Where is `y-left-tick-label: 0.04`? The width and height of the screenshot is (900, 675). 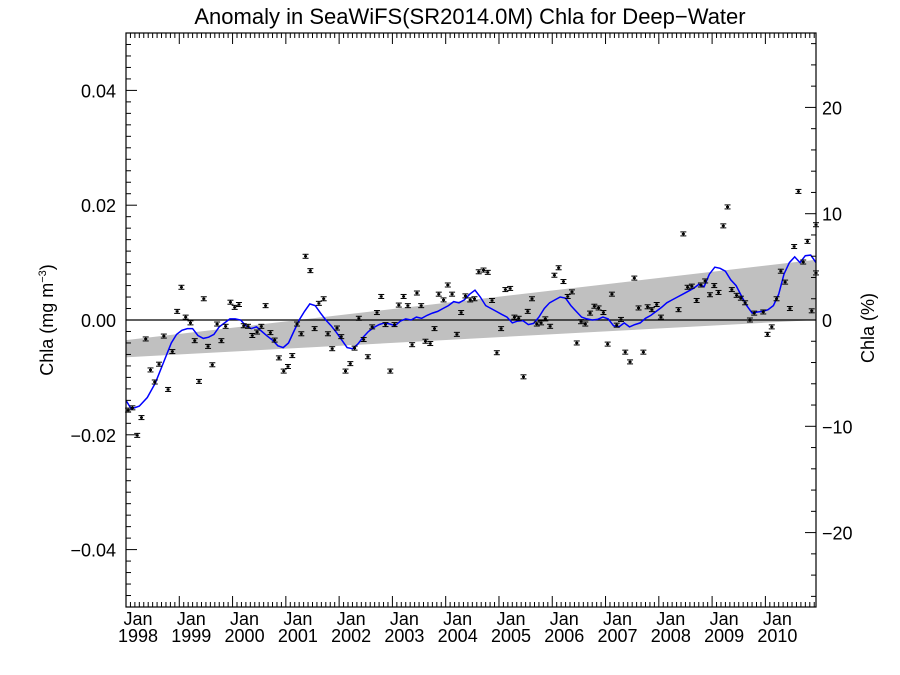 y-left-tick-label: 0.04 is located at coordinates (98, 91).